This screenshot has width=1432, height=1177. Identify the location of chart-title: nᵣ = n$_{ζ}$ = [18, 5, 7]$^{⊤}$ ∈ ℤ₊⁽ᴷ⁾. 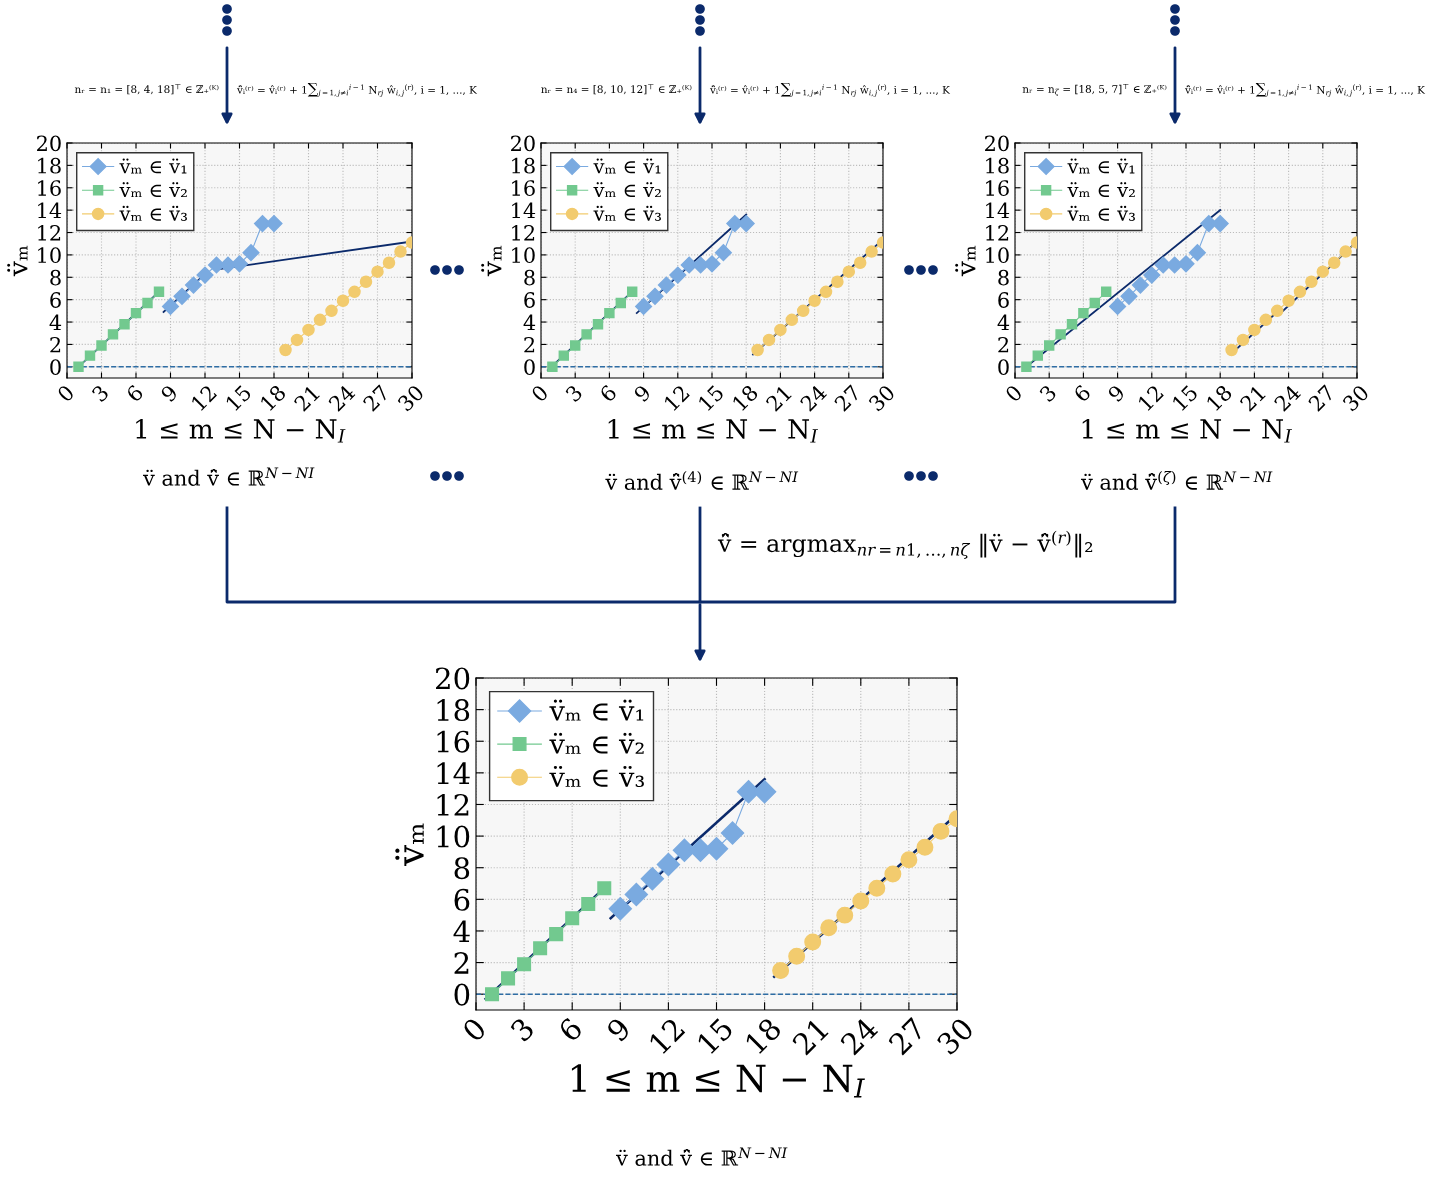
(1094, 89).